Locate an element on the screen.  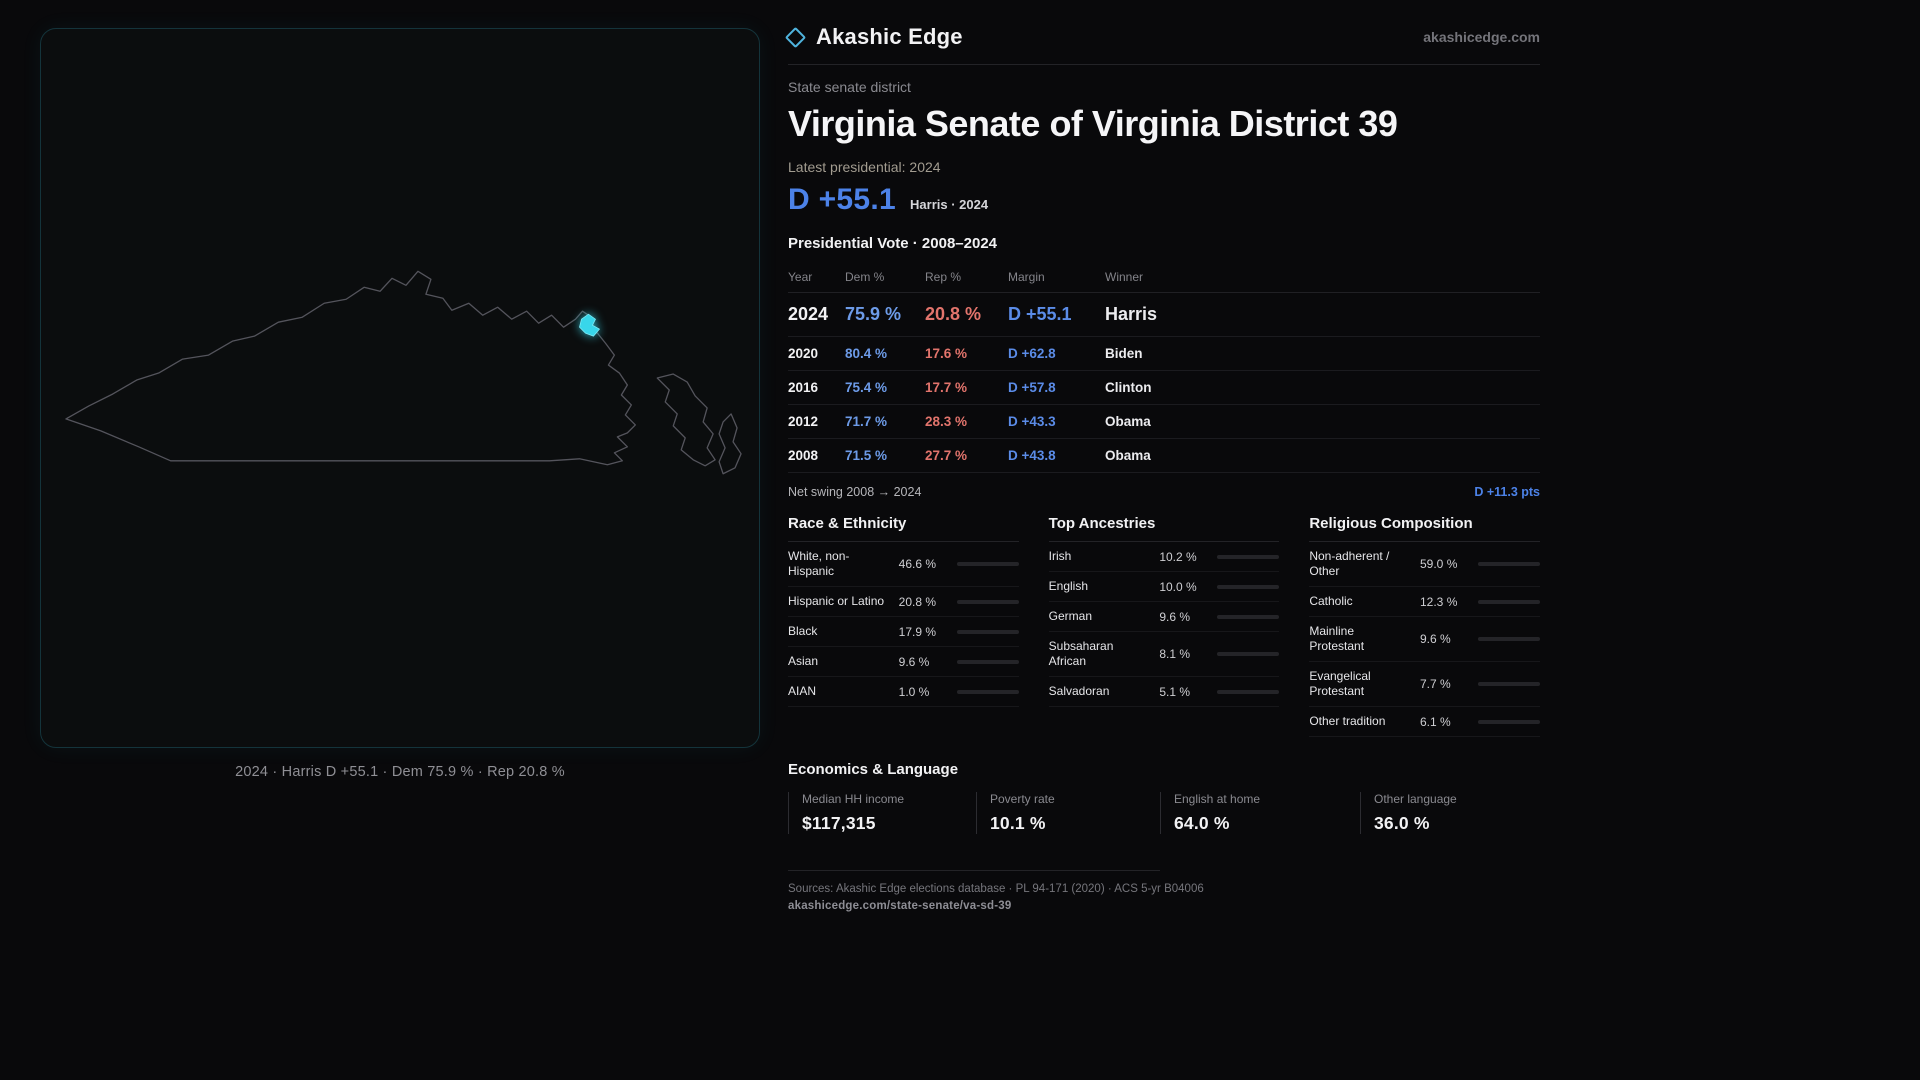
list-item: English 10.0 % is located at coordinates (1164, 587).